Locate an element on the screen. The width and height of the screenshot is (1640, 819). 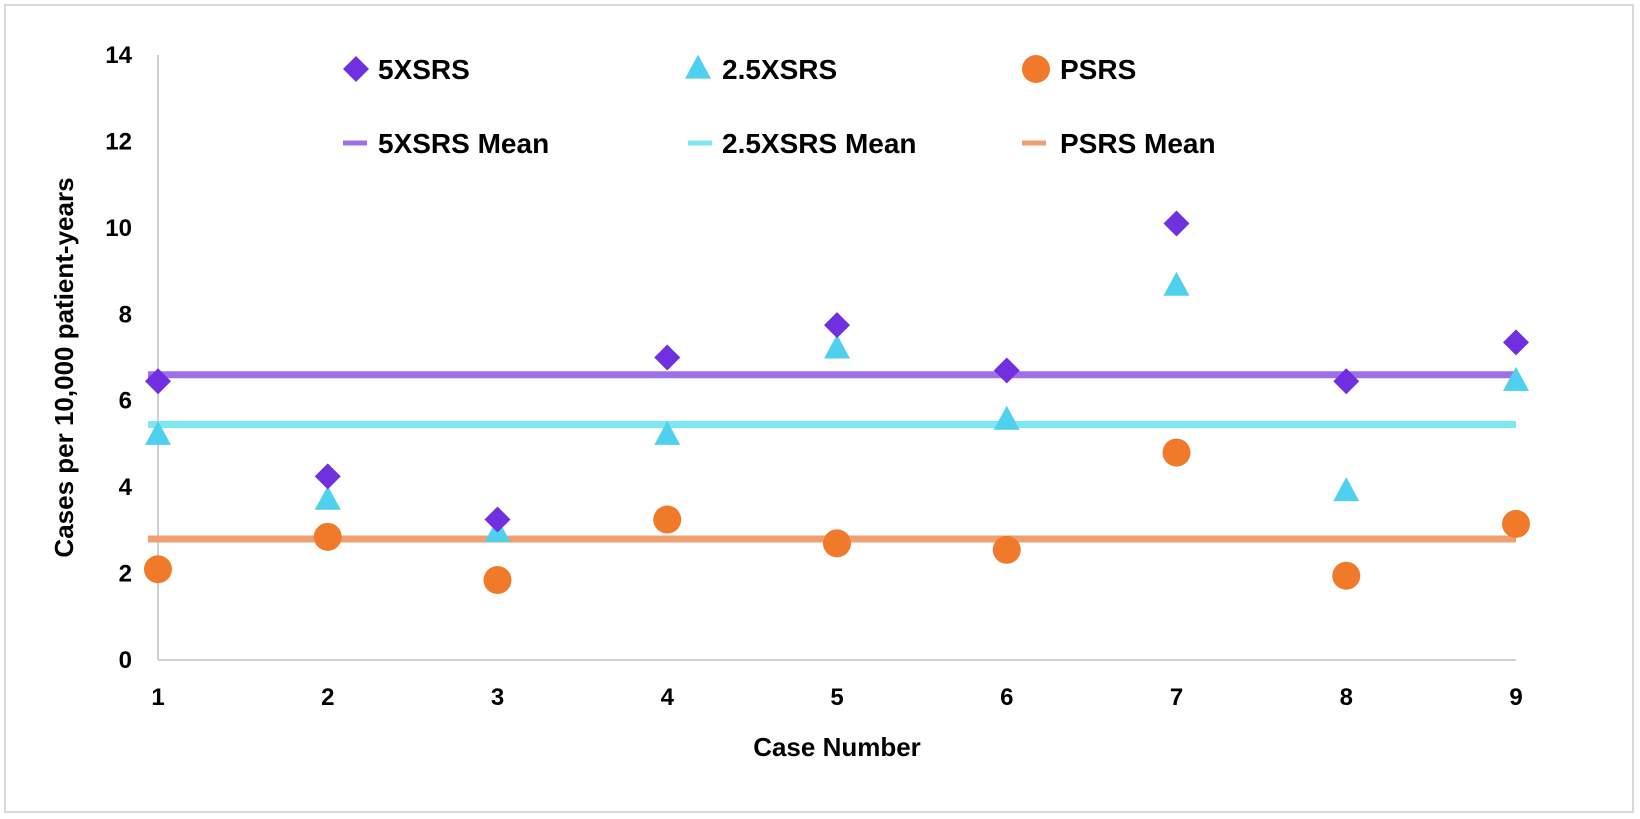
x-tick-label: 6 is located at coordinates (1006, 697).